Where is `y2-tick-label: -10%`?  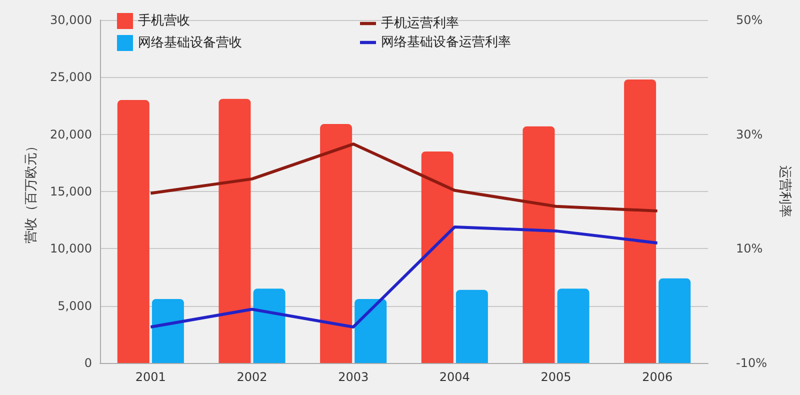
y2-tick-label: -10% is located at coordinates (752, 363).